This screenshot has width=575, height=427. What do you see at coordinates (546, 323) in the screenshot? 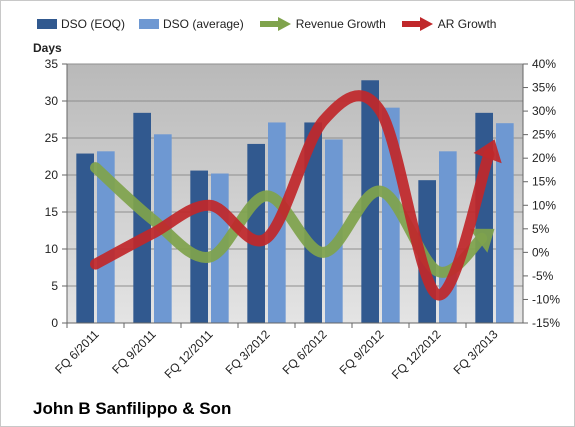
I see `right-tick-label: -15%` at bounding box center [546, 323].